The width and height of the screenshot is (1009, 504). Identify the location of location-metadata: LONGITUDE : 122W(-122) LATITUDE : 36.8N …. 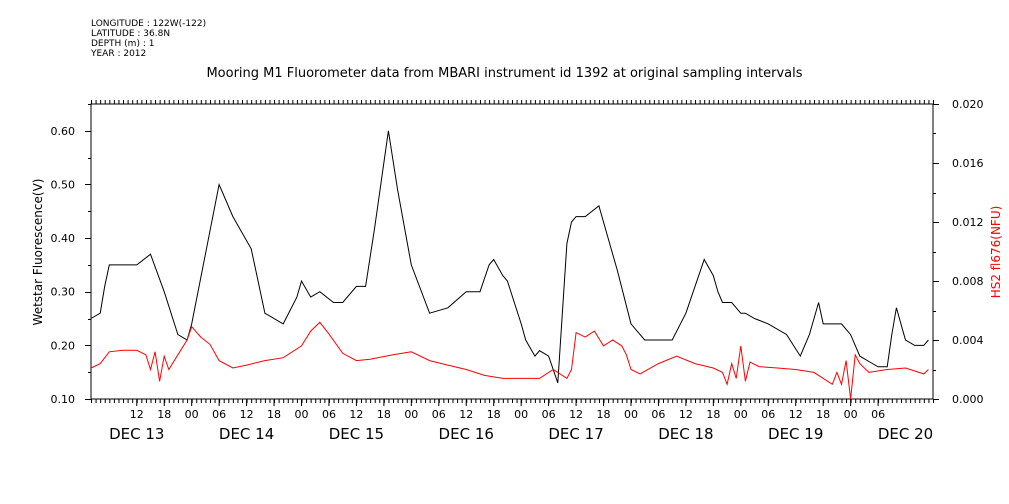
(148, 39).